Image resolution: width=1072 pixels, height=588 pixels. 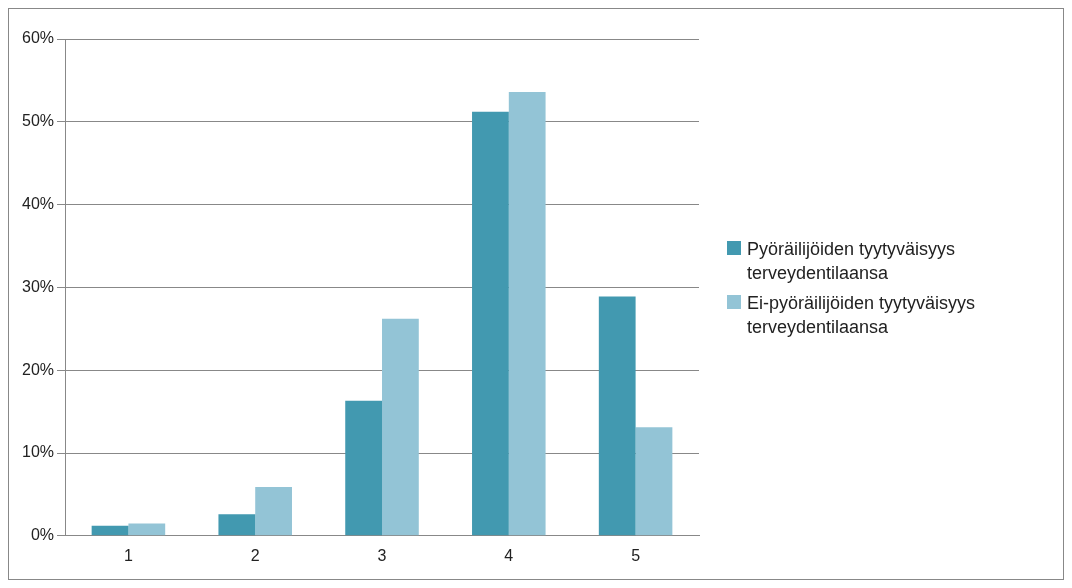 I want to click on y-tick-label: 40%, so click(x=38, y=204).